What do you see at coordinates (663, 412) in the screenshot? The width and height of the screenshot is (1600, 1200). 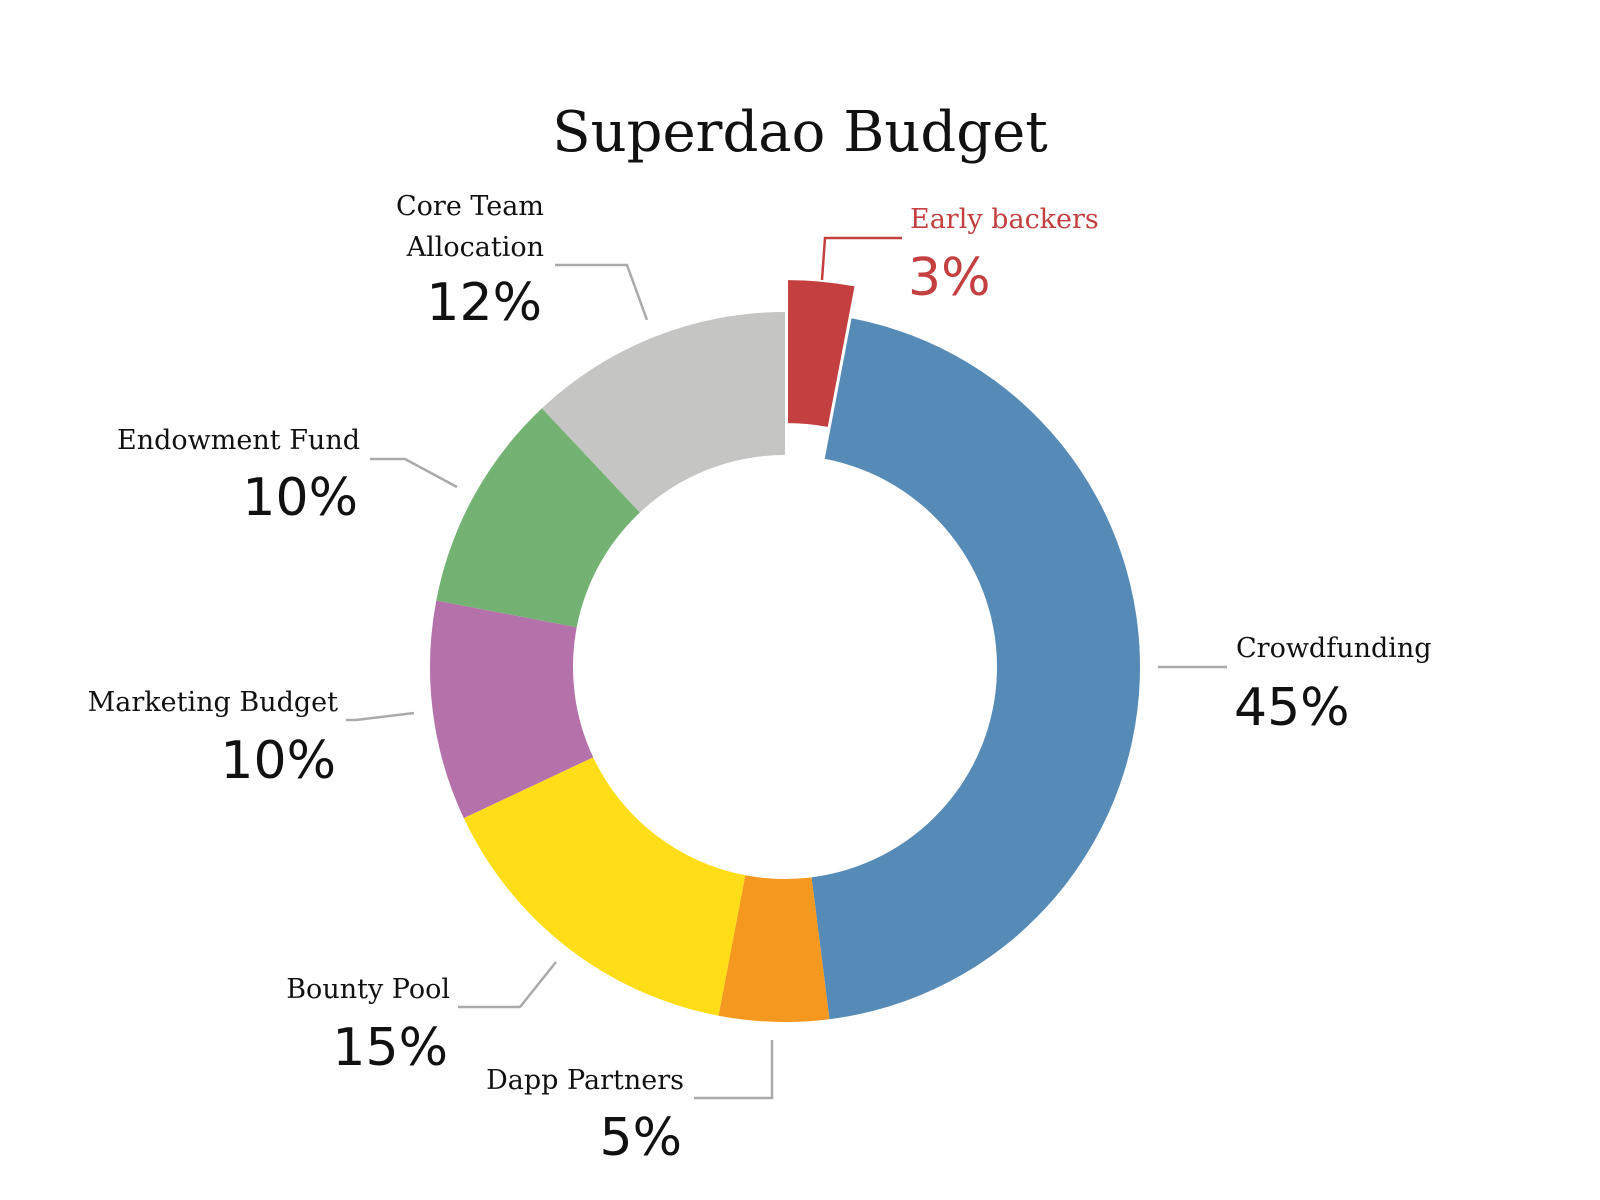 I see `slice-core-team-allocation` at bounding box center [663, 412].